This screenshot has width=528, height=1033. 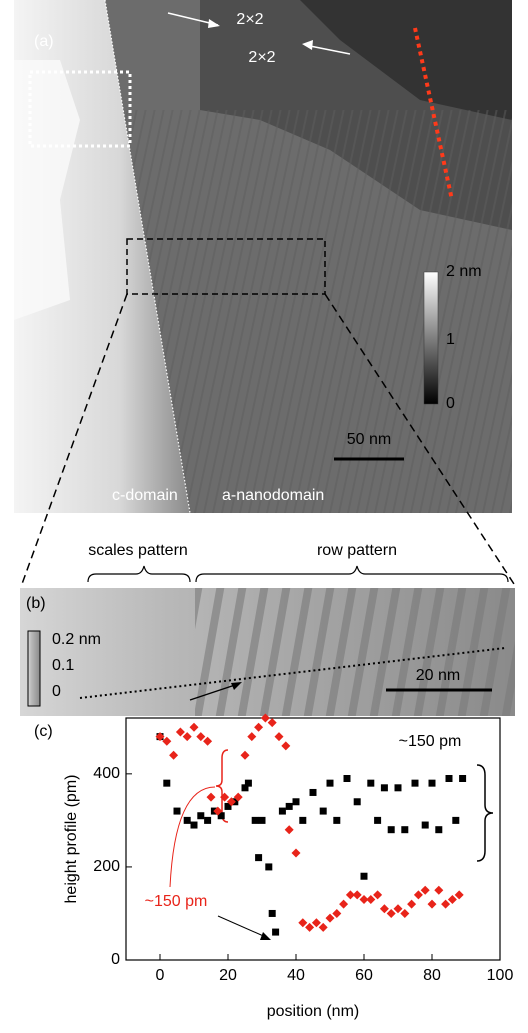 What do you see at coordinates (160, 975) in the screenshot?
I see `x-tick-label: 0` at bounding box center [160, 975].